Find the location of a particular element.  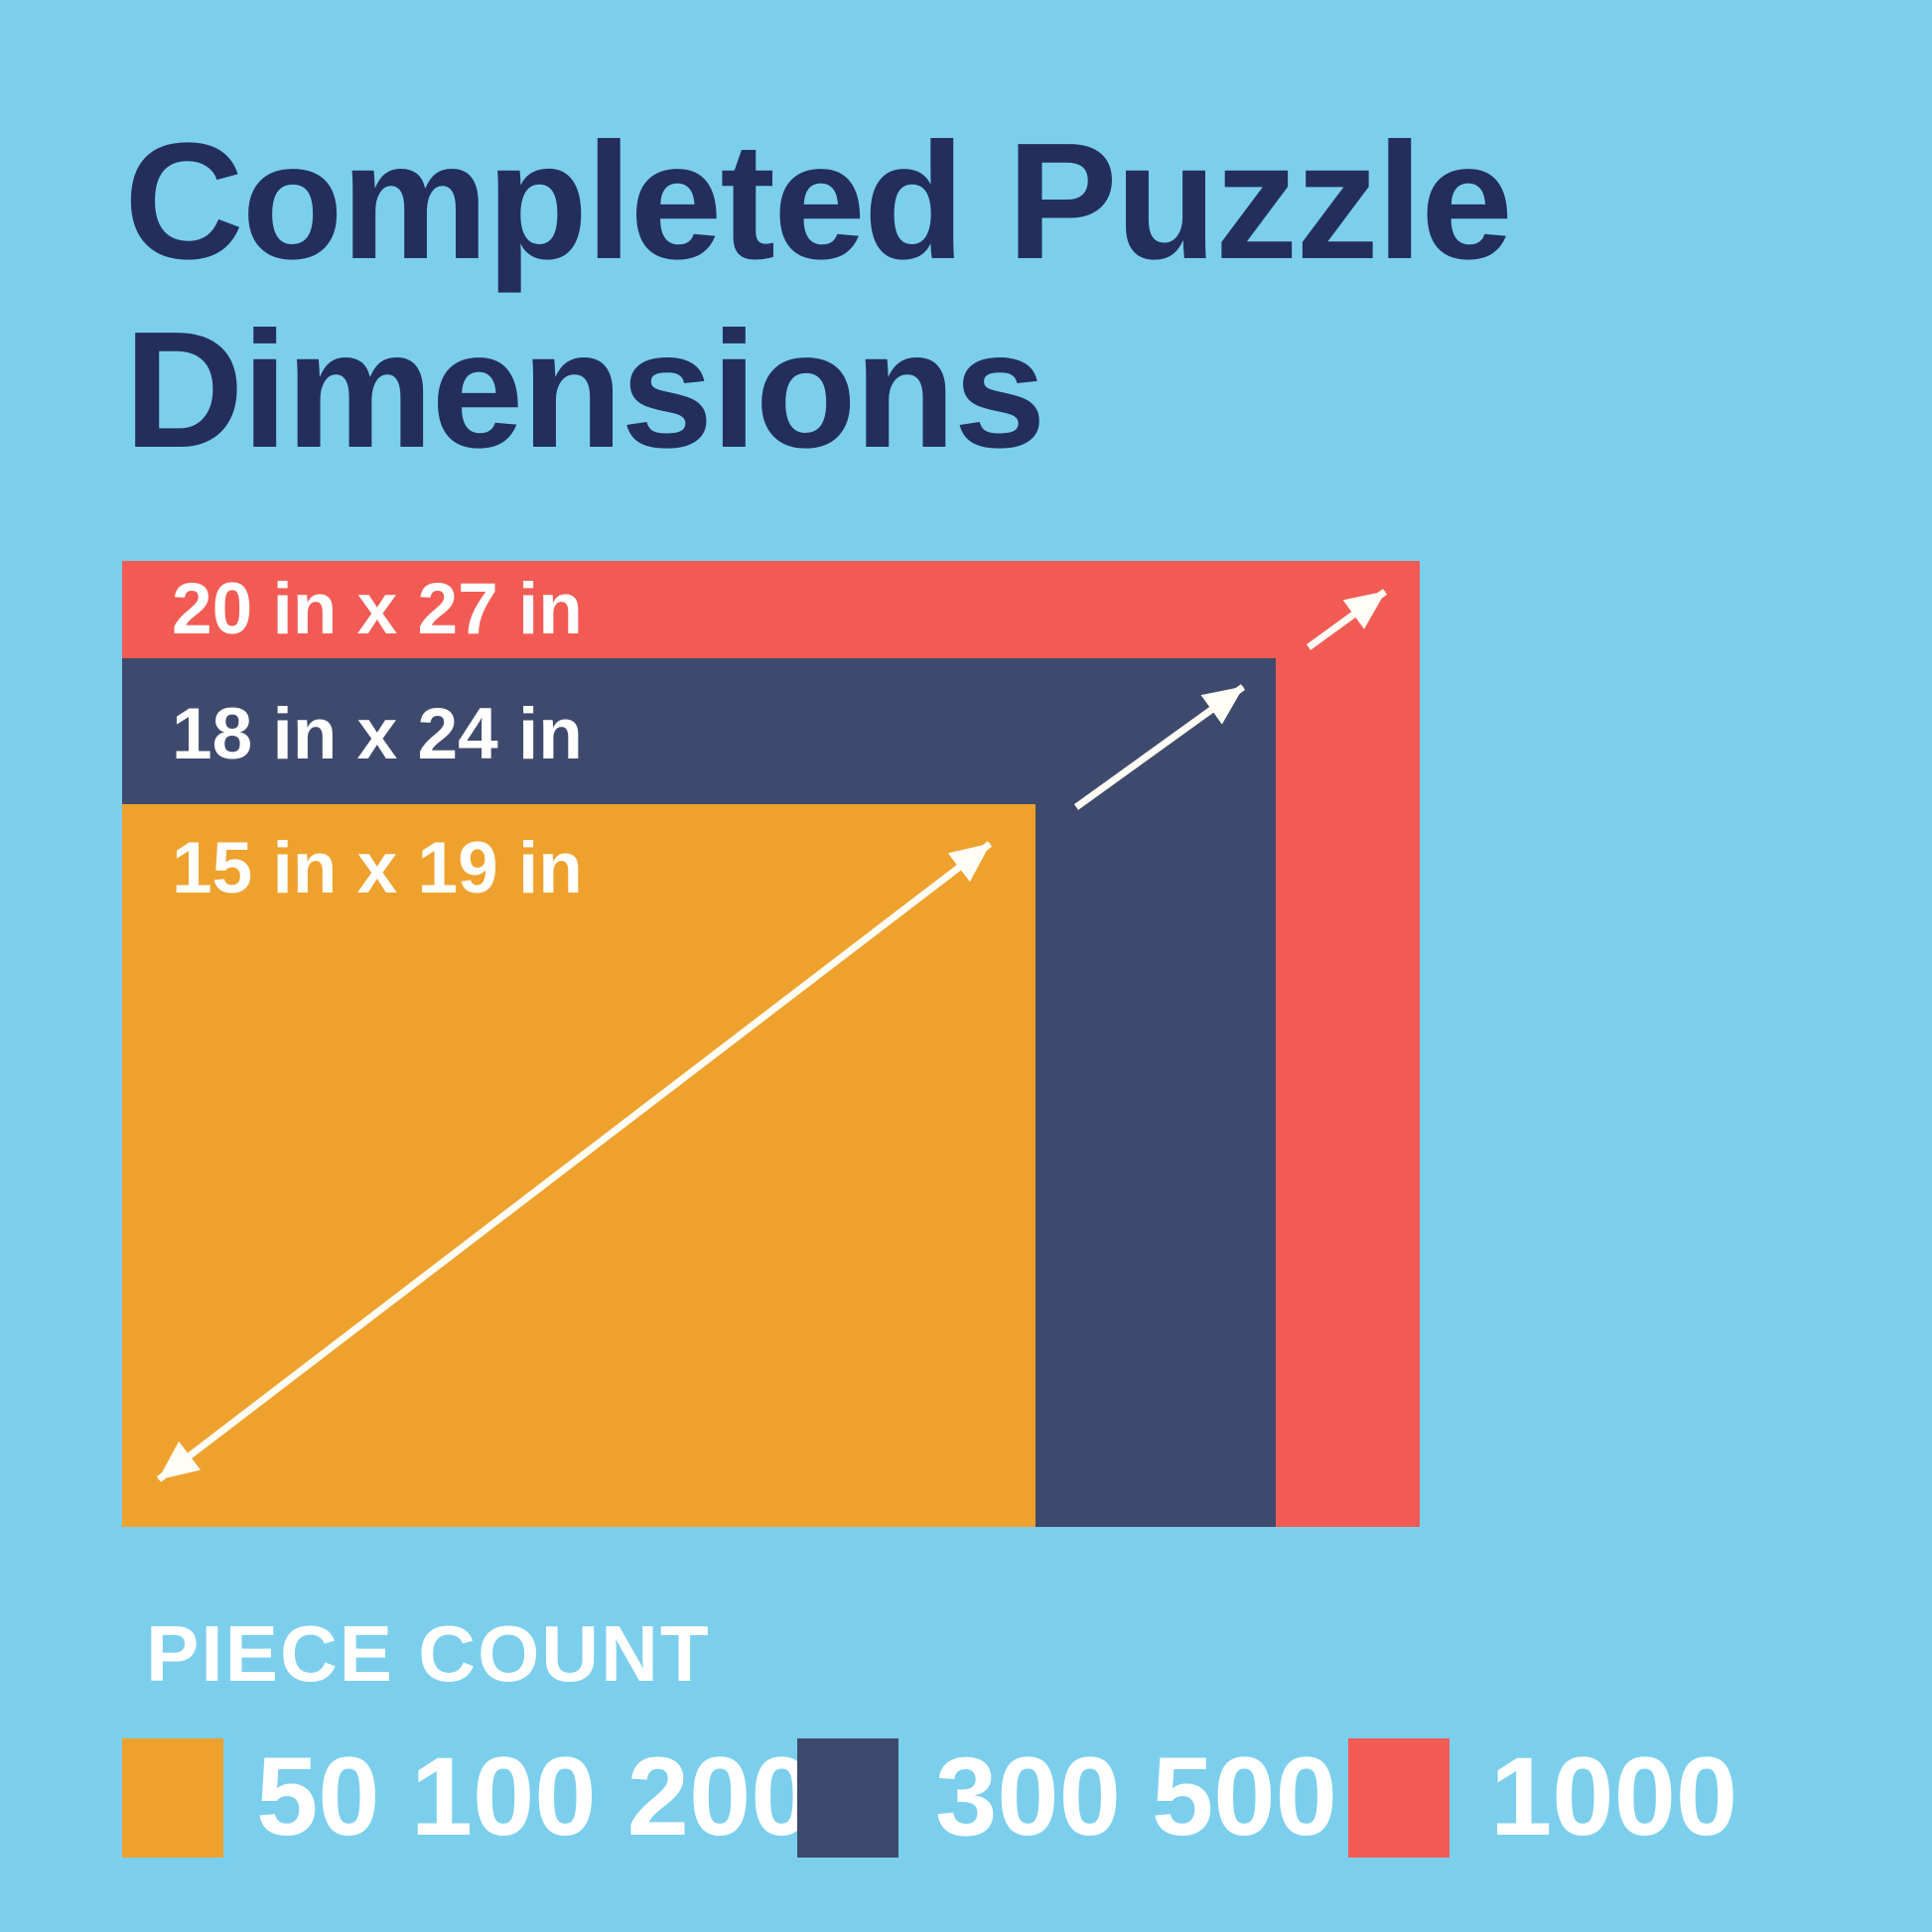

legend-label-1000: 1000 is located at coordinates (1614, 1796).